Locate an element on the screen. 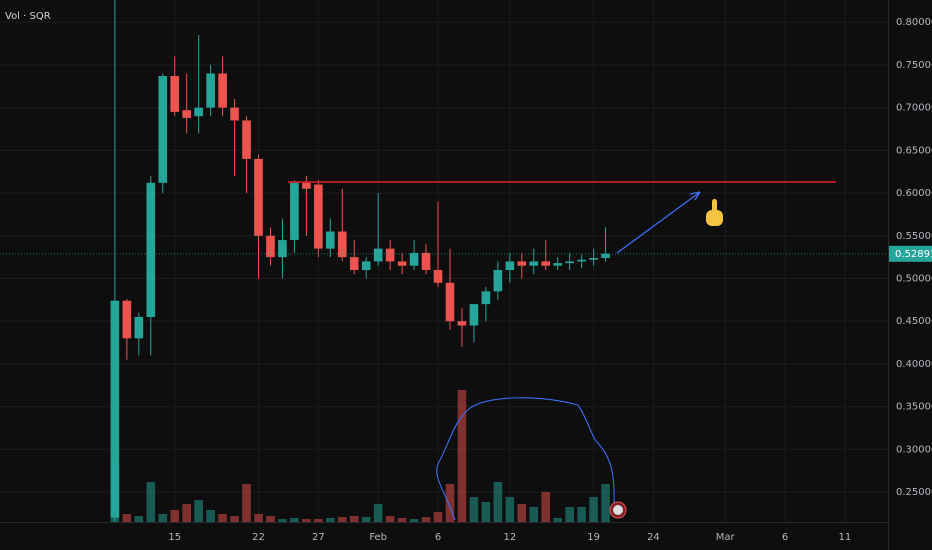  arrow is located at coordinates (658, 222).